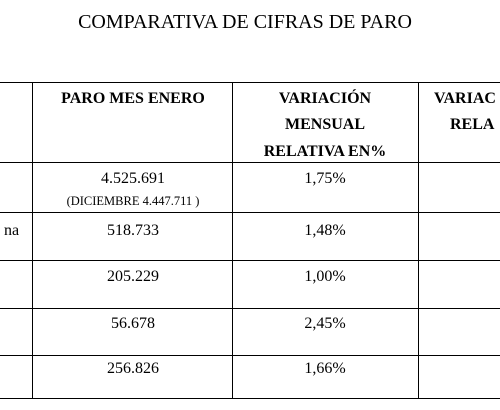 This screenshot has width=500, height=410. I want to click on cell: 256.826, so click(133, 368).